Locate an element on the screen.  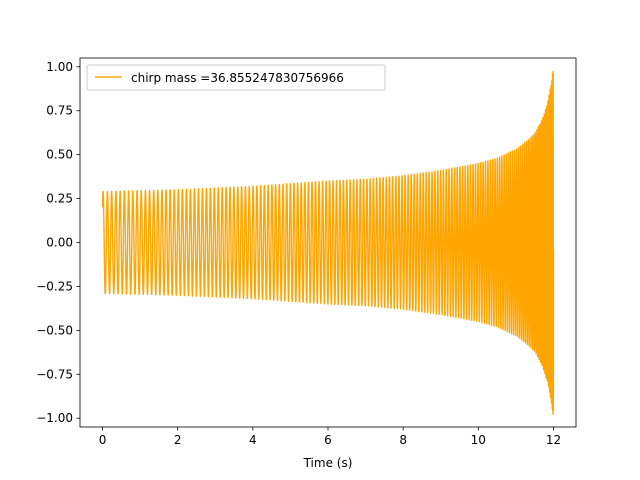
legend-box is located at coordinates (236, 77).